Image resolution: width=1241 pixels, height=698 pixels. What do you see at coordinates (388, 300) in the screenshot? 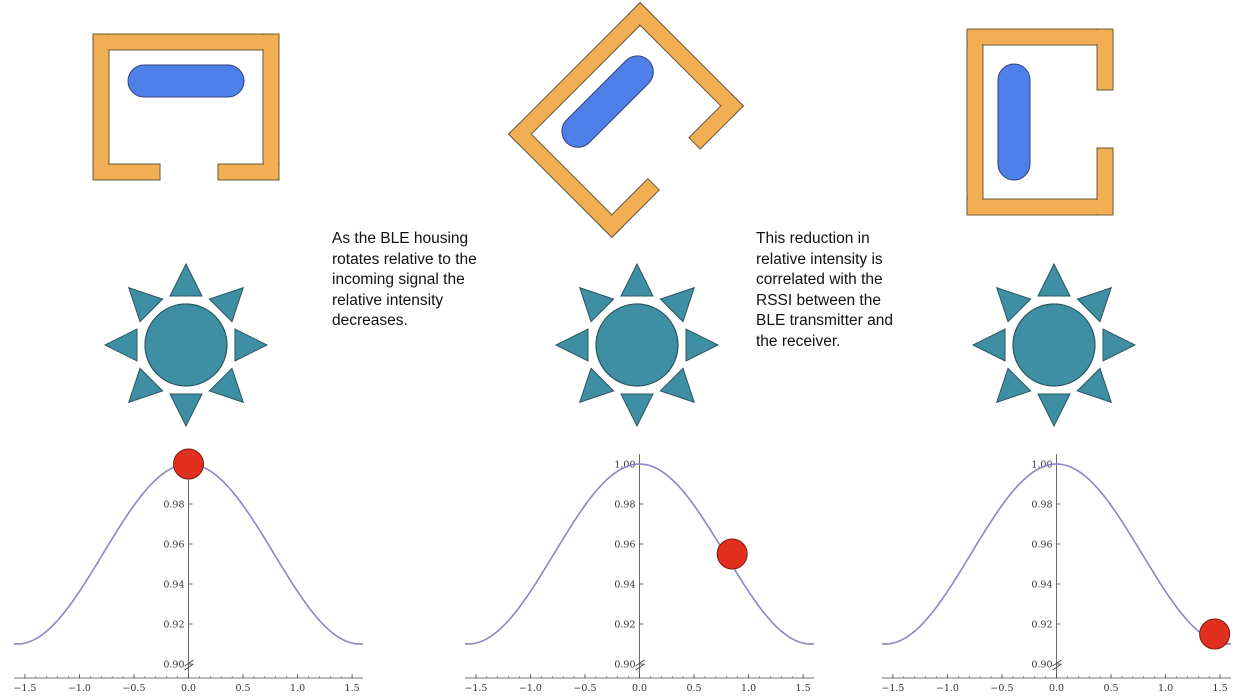
I see `caption-line: relative intensity` at bounding box center [388, 300].